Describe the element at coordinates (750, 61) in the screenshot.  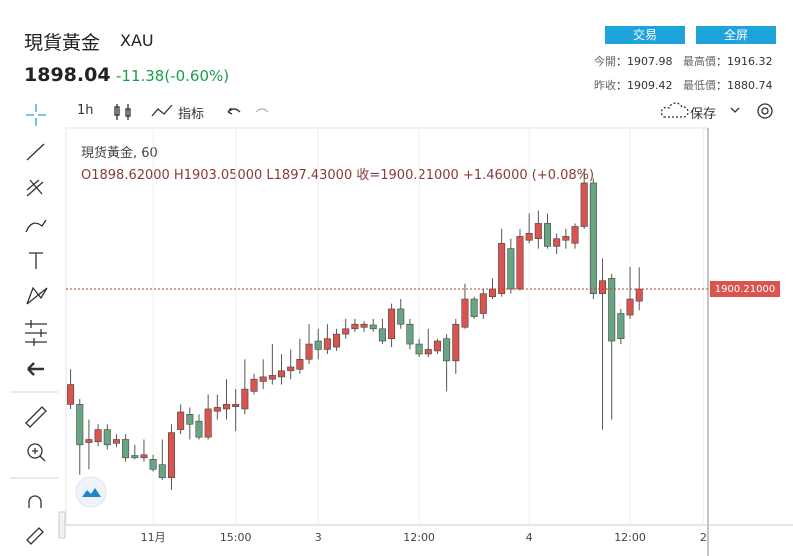
I see `stat-value: 1916.32` at that location.